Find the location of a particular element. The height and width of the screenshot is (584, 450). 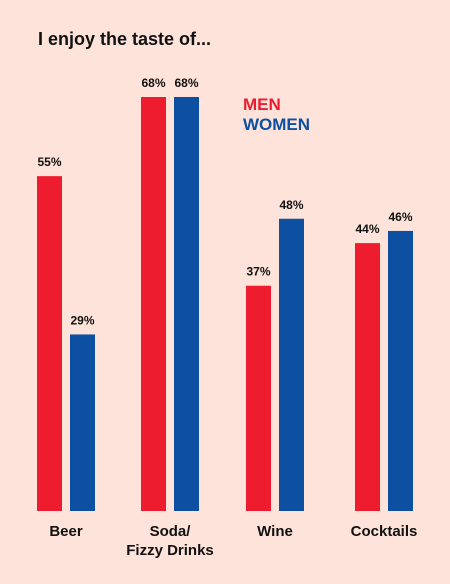

legend: MEN WOMEN is located at coordinates (276, 115).